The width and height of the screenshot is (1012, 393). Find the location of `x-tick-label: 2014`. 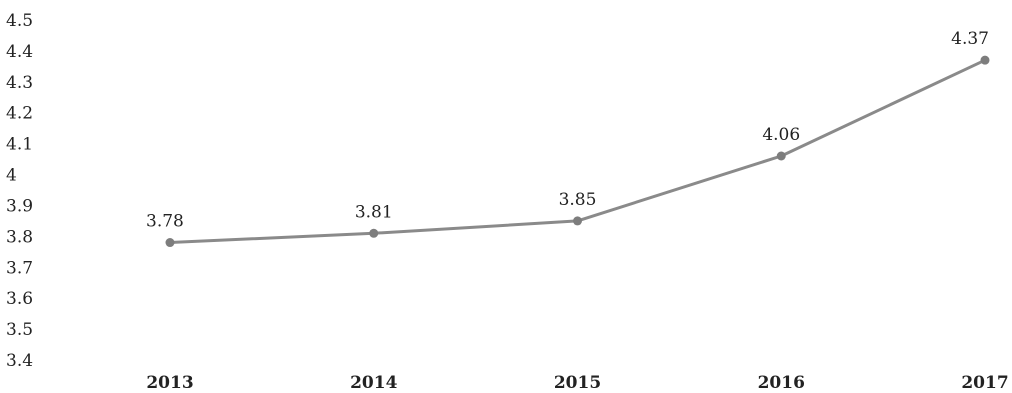

x-tick-label: 2014 is located at coordinates (373, 383).